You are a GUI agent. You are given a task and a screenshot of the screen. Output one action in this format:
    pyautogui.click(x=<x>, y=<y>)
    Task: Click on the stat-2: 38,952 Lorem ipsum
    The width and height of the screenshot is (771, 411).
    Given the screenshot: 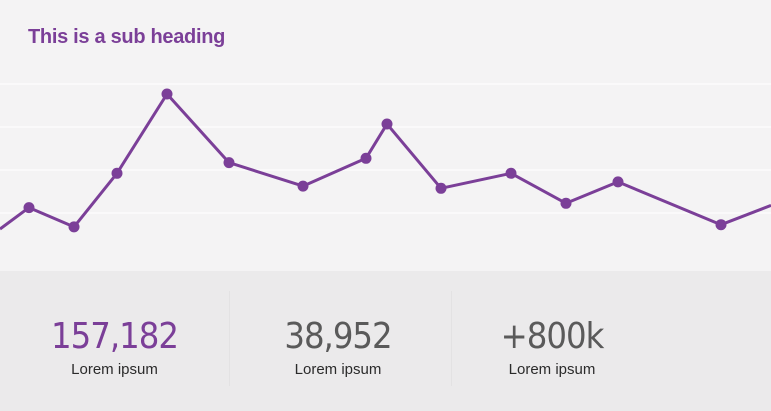 What is the action you would take?
    pyautogui.click(x=338, y=341)
    